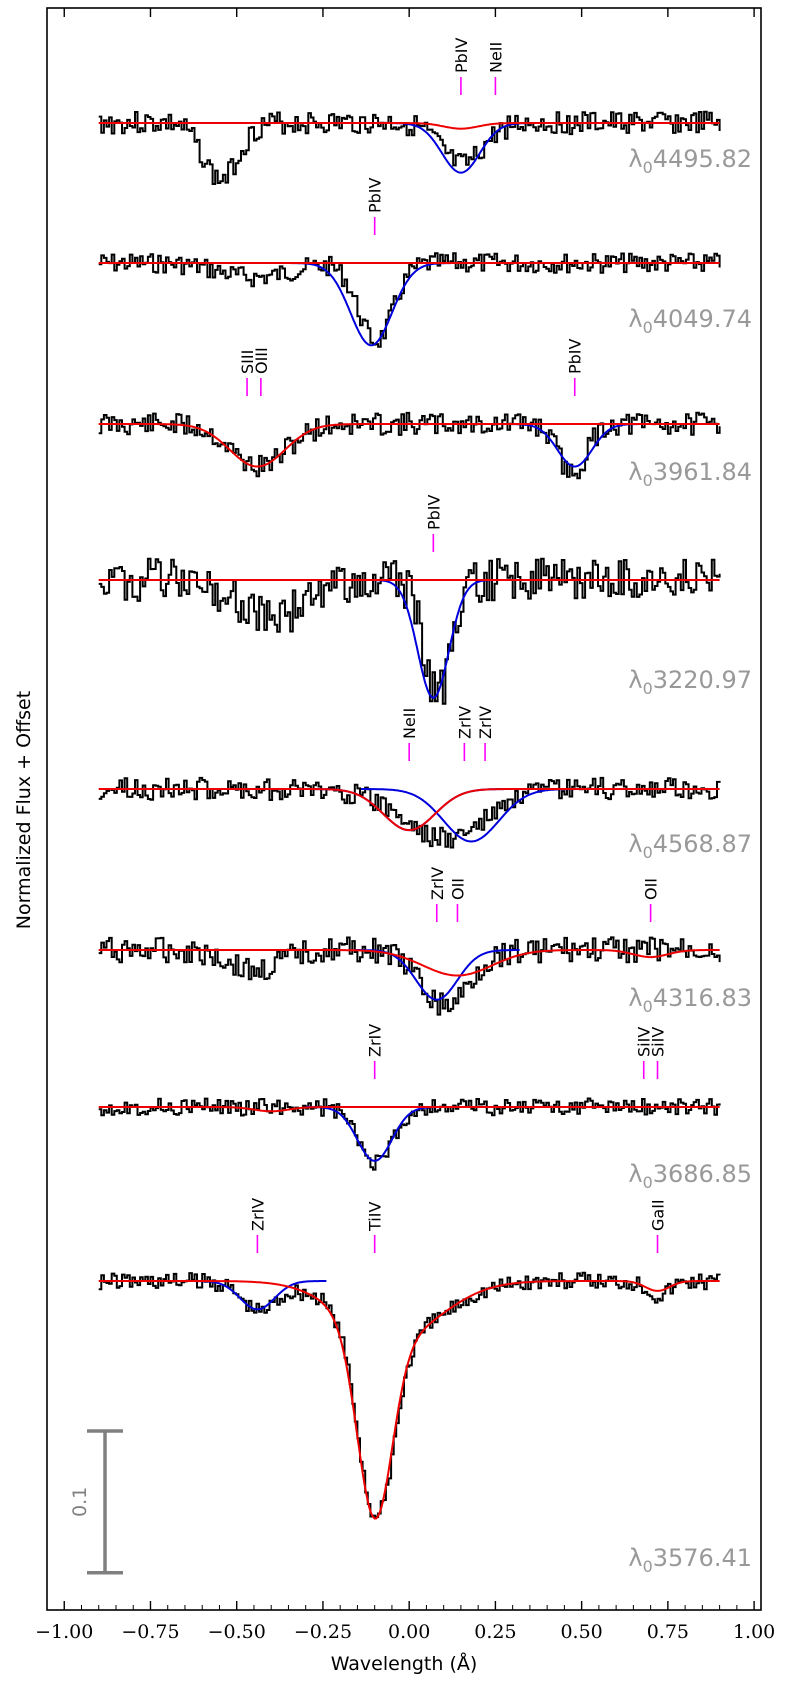  I want to click on spectrum-panel-4495.82: PbIV NeII λ04495.82, so click(425, 111).